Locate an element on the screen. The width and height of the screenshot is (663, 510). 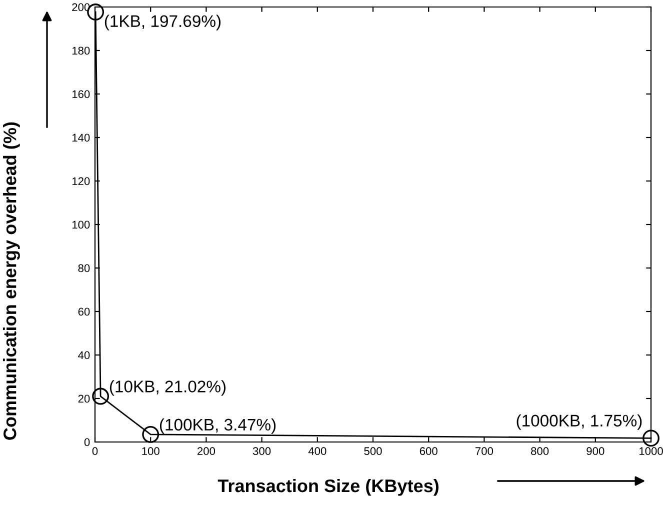
x-tick-label: 900 is located at coordinates (595, 451).